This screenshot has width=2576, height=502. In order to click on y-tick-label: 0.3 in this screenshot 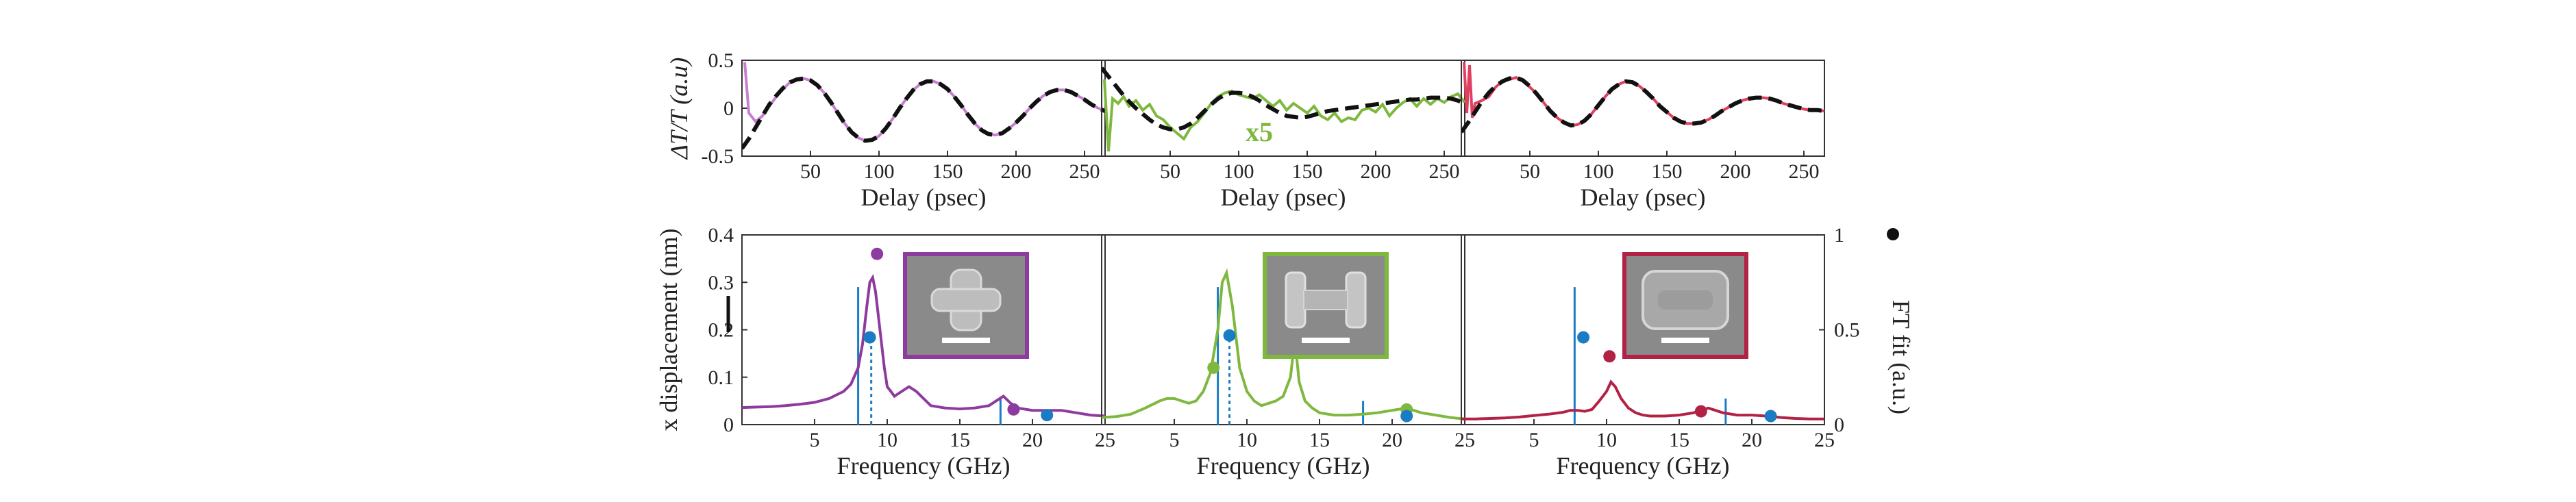, I will do `click(721, 282)`.